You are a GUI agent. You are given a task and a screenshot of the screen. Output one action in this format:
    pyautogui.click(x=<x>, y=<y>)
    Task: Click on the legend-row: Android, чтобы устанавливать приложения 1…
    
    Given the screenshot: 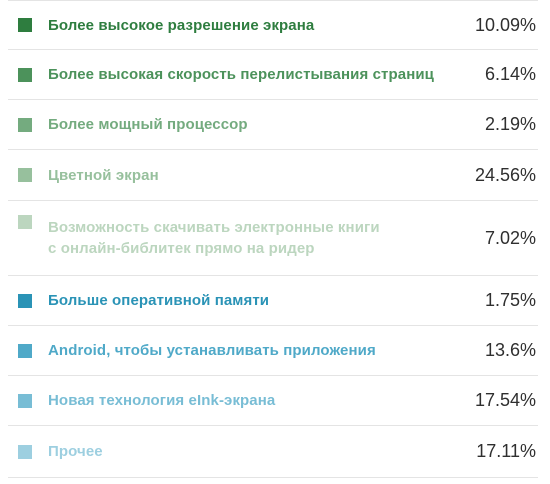 What is the action you would take?
    pyautogui.click(x=273, y=351)
    